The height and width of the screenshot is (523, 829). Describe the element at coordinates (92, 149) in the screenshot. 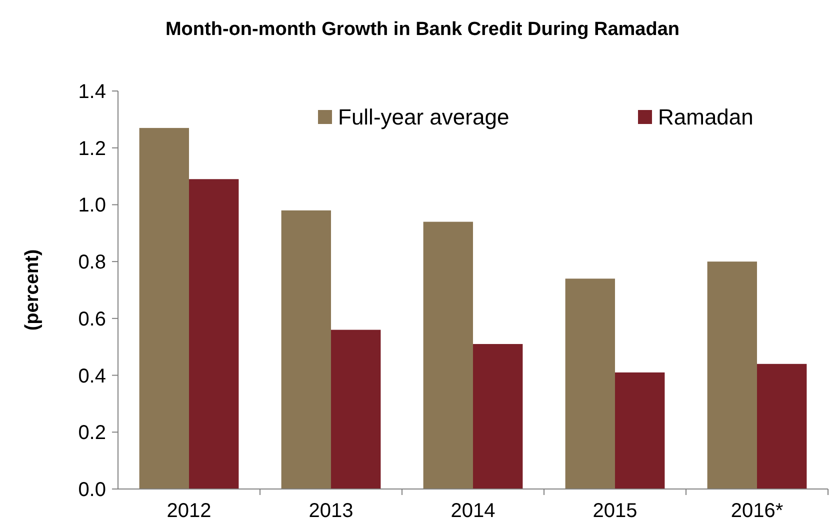

I see `y-tick-label: 1.2` at that location.